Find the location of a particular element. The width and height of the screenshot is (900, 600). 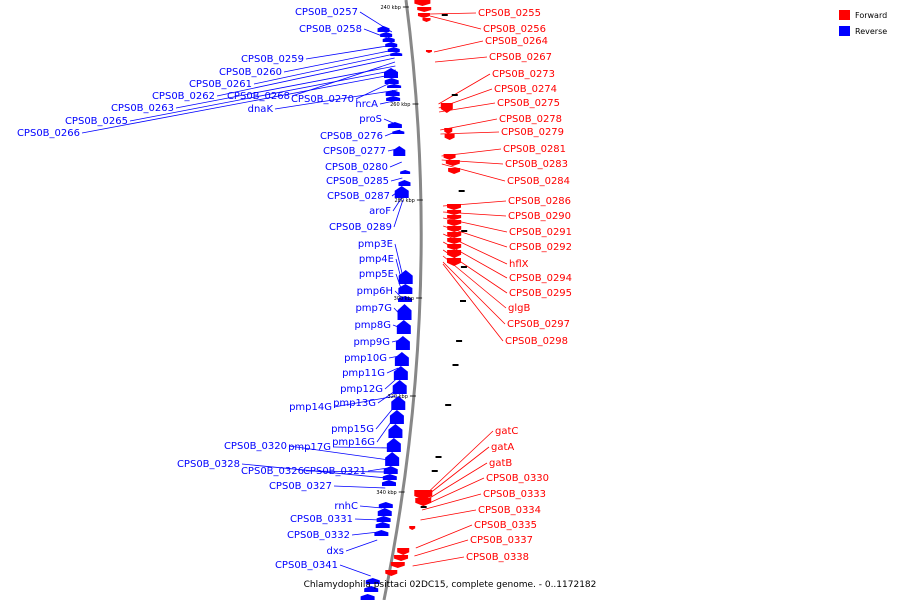

gene-label-forward: CPS0B_0273 is located at coordinates (523, 74).